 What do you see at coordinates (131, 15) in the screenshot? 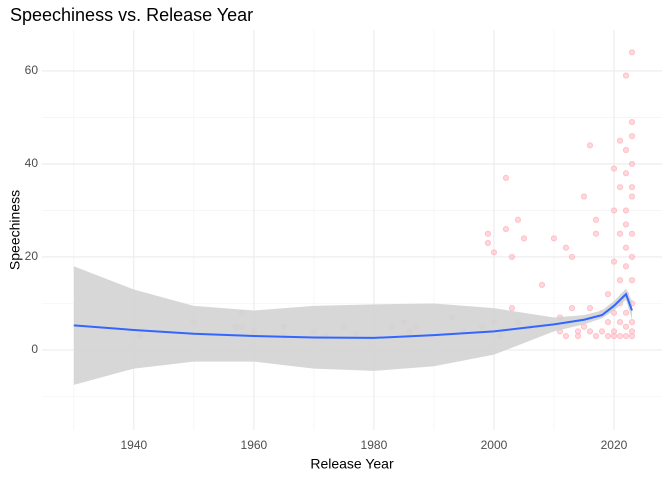
I see `chart-title: Speechiness vs. Release Year` at bounding box center [131, 15].